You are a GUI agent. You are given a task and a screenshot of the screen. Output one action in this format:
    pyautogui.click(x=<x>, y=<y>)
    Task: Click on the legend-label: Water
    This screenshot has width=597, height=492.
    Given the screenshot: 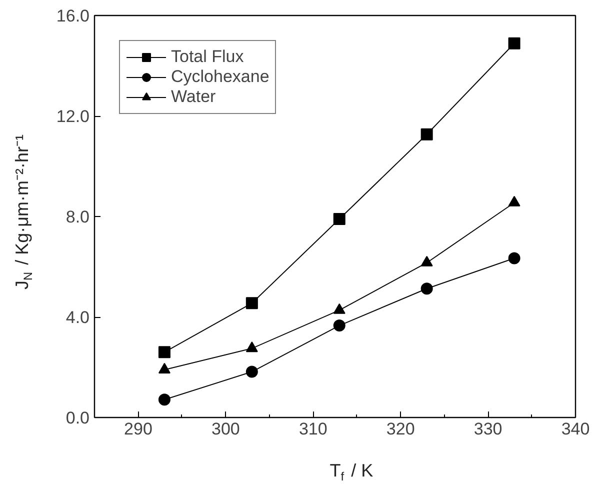 What is the action you would take?
    pyautogui.click(x=193, y=97)
    